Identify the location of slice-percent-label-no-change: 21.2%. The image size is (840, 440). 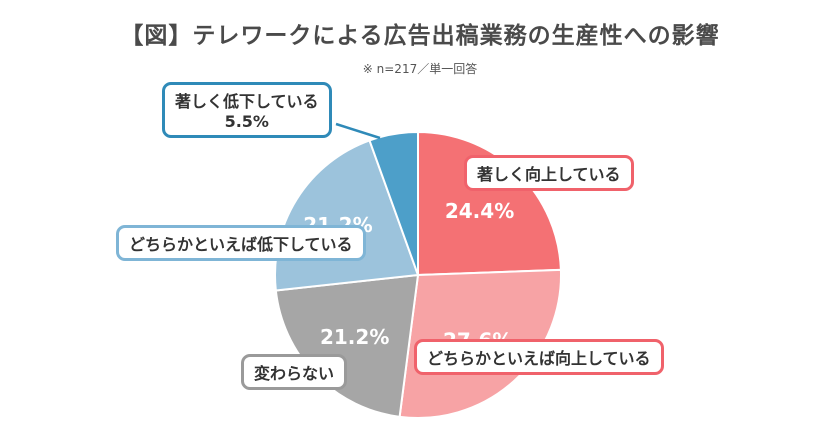
(354, 337).